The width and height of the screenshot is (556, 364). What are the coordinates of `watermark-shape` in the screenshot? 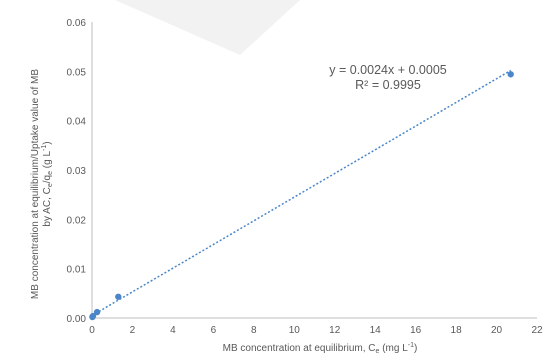 It's located at (207, 27).